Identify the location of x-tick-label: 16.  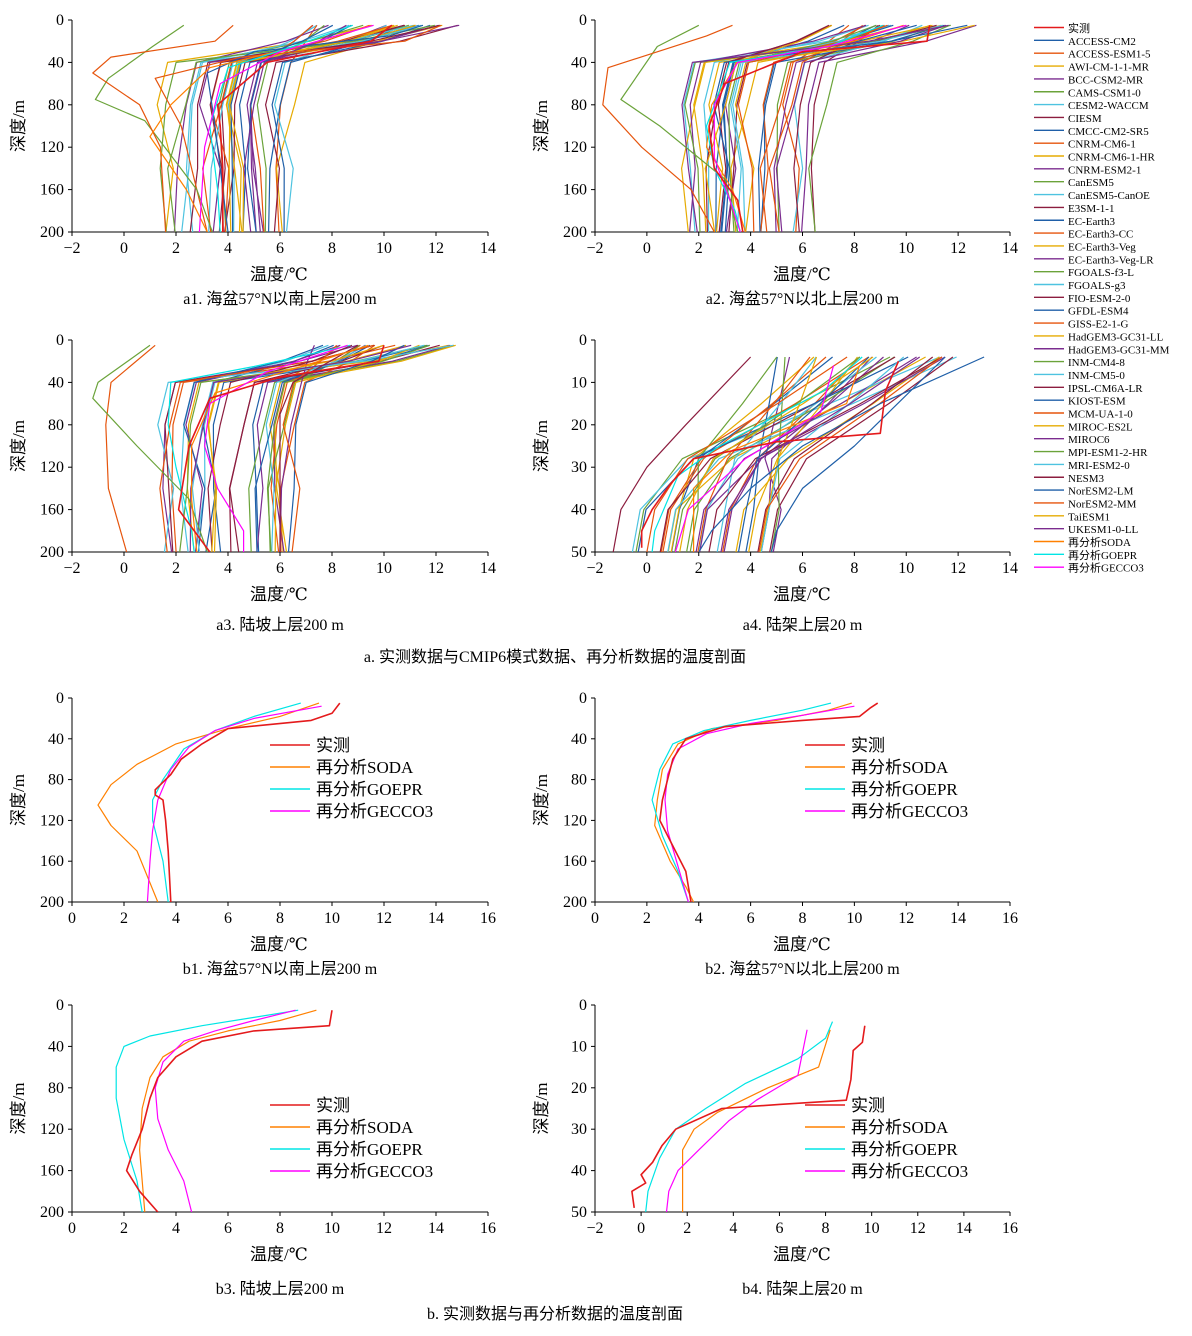
(1010, 1228).